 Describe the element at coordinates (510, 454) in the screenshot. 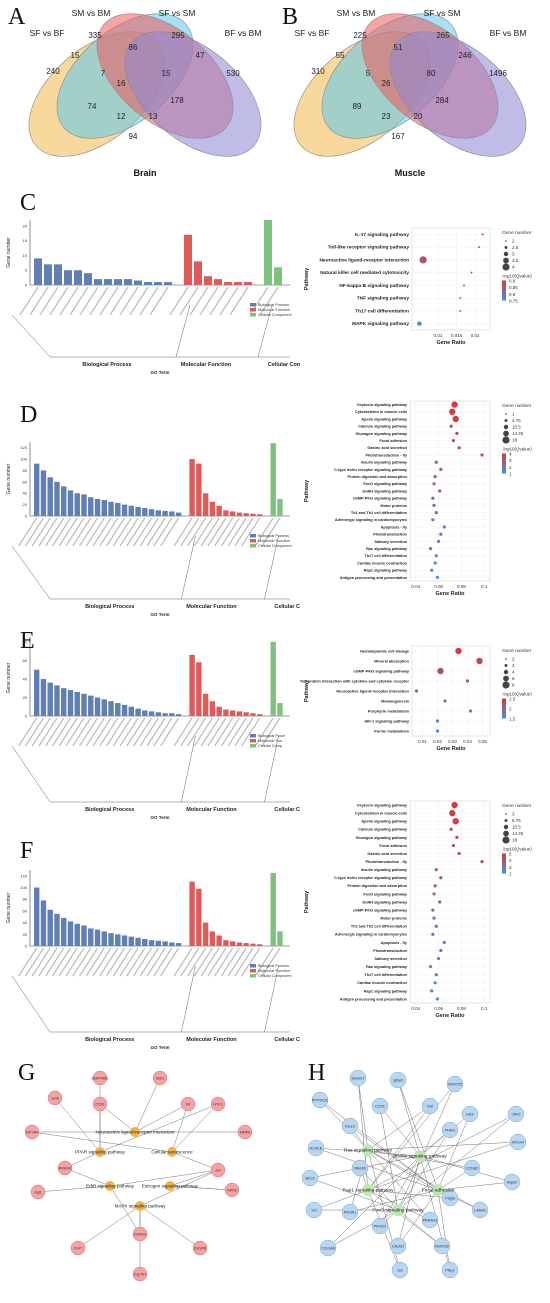

I see `color-legend-label: 4` at that location.